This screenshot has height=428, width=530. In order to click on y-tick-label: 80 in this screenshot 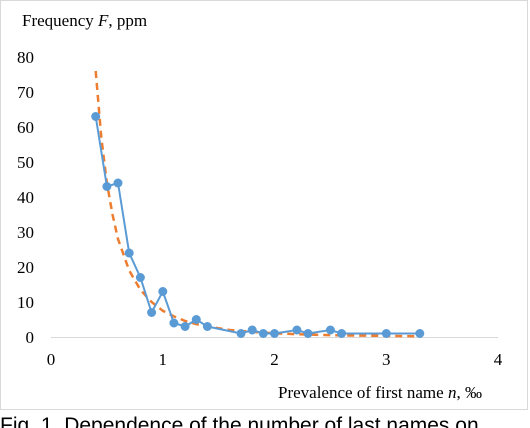, I will do `click(25, 57)`.